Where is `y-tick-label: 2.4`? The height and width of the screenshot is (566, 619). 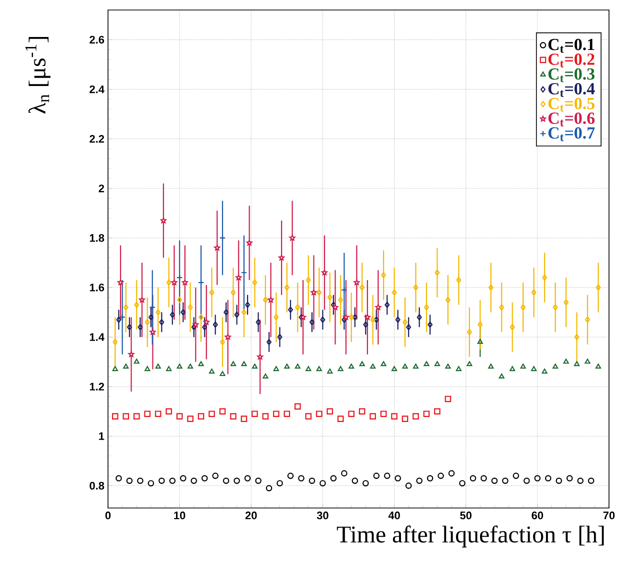
y-tick-label: 2.4 is located at coordinates (97, 89).